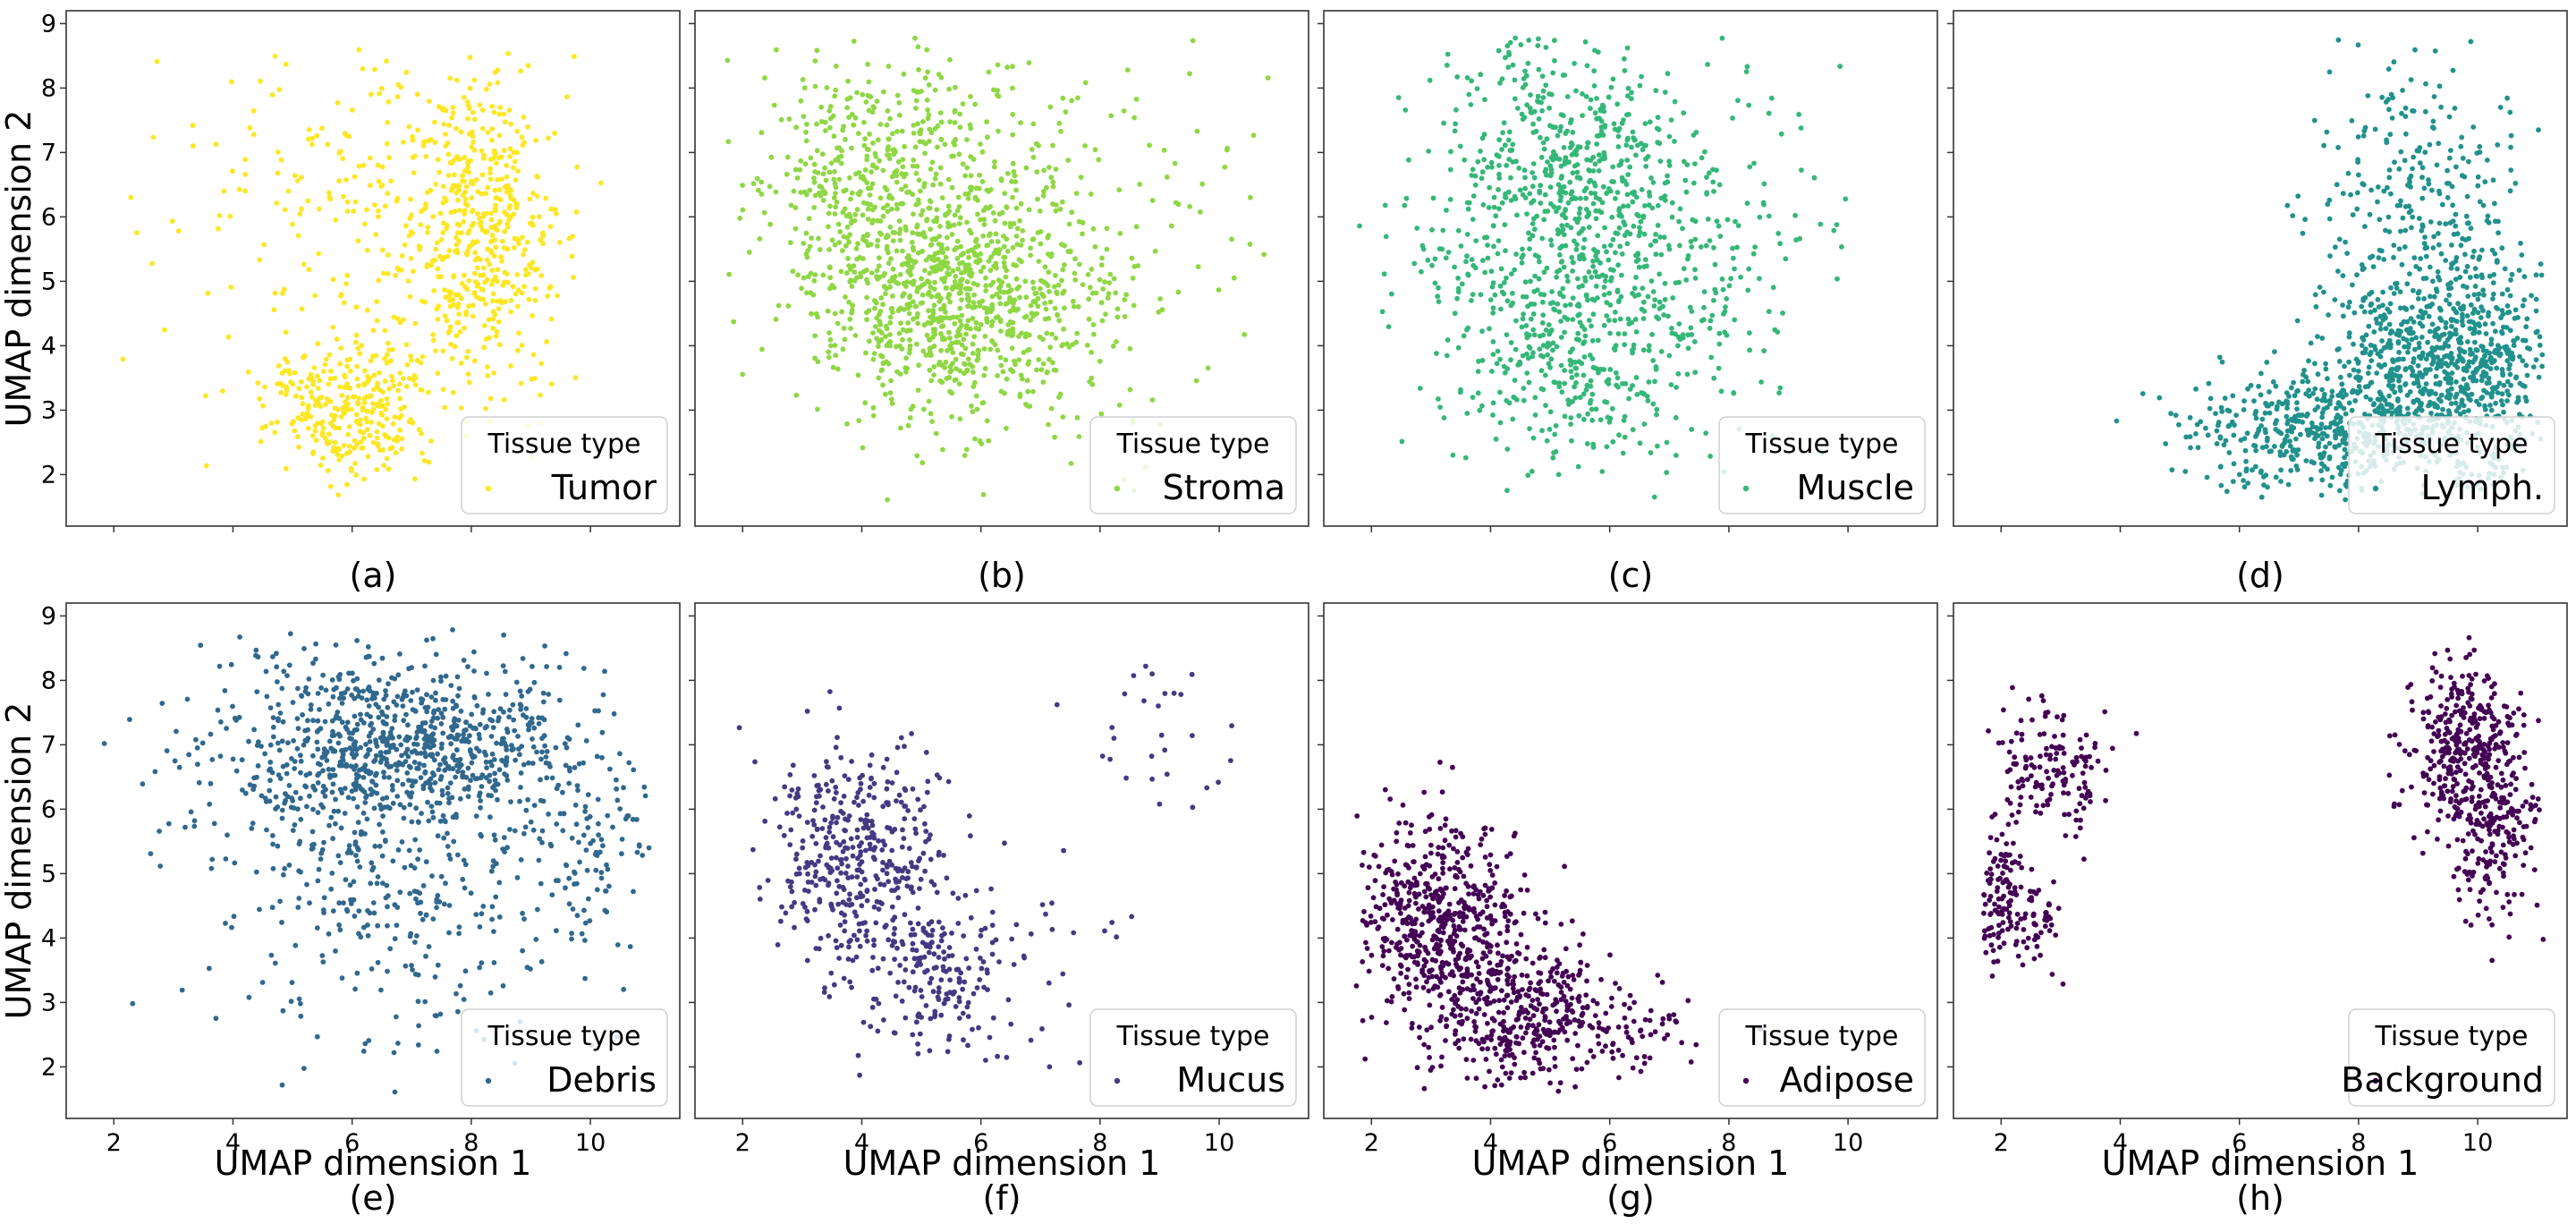 The image size is (2576, 1224). I want to click on y-tick-label: 2, so click(48, 475).